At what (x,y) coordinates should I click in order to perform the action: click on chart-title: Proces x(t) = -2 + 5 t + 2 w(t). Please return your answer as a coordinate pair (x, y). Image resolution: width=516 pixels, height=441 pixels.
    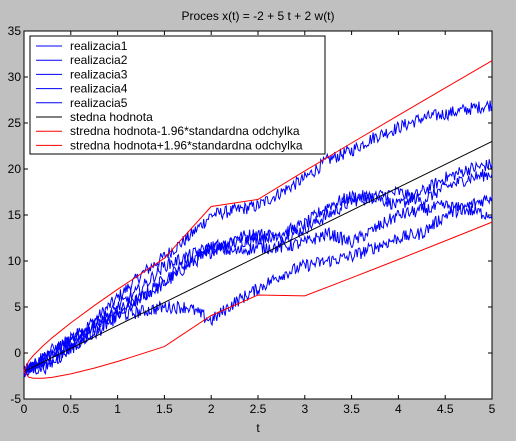
    Looking at the image, I should click on (257, 16).